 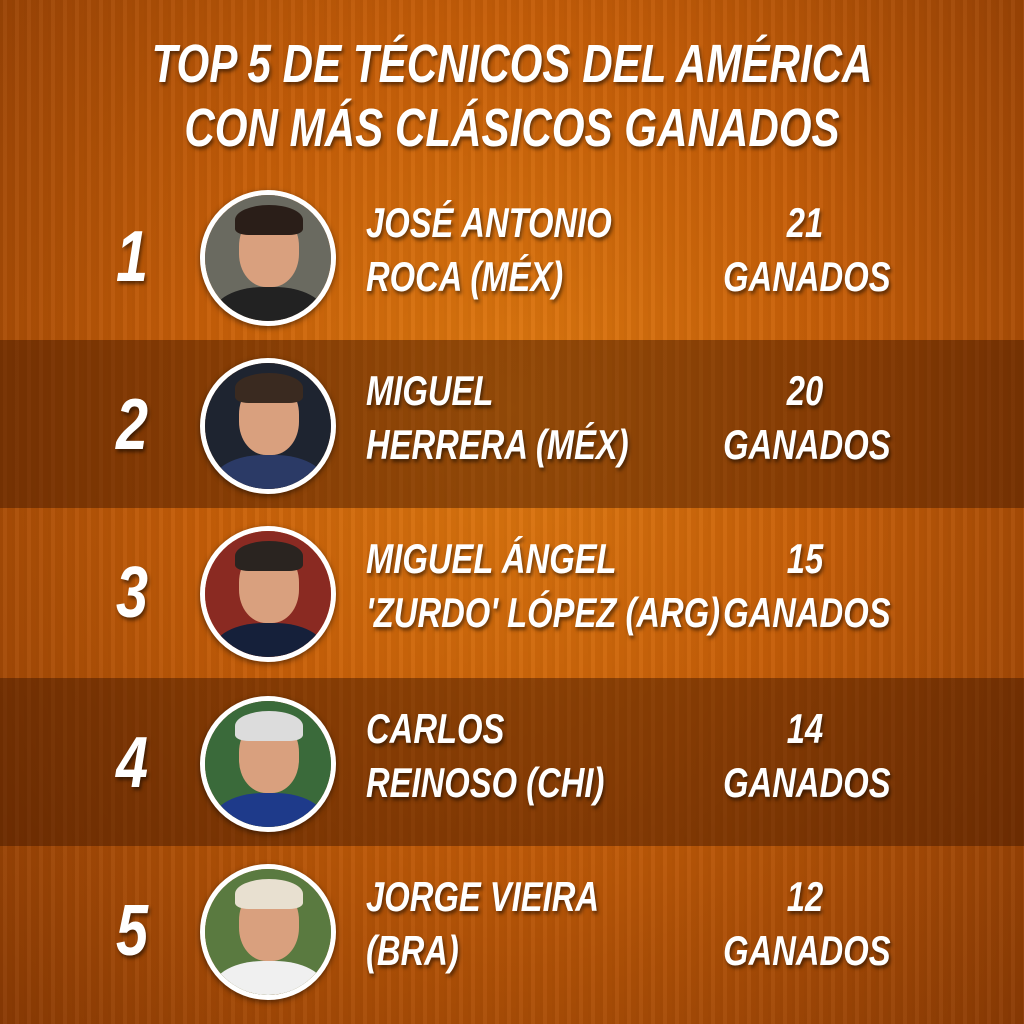 I want to click on wins-count: 20, so click(x=805, y=390).